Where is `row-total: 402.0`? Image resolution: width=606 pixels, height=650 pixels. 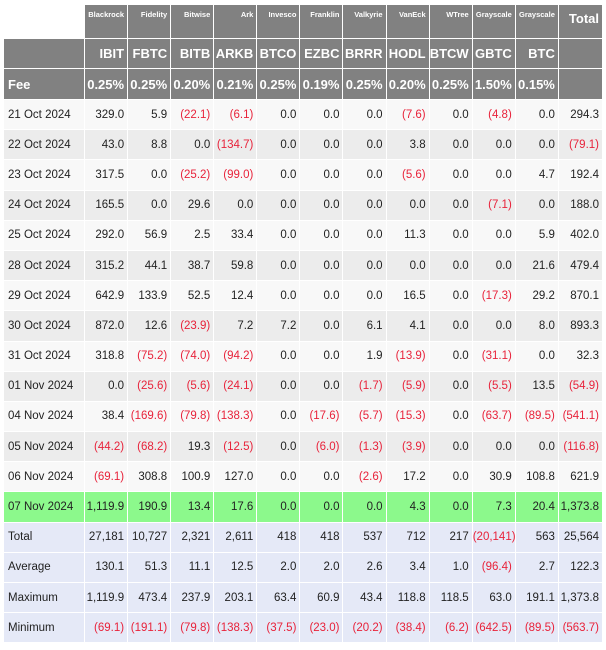 row-total: 402.0 is located at coordinates (580, 235).